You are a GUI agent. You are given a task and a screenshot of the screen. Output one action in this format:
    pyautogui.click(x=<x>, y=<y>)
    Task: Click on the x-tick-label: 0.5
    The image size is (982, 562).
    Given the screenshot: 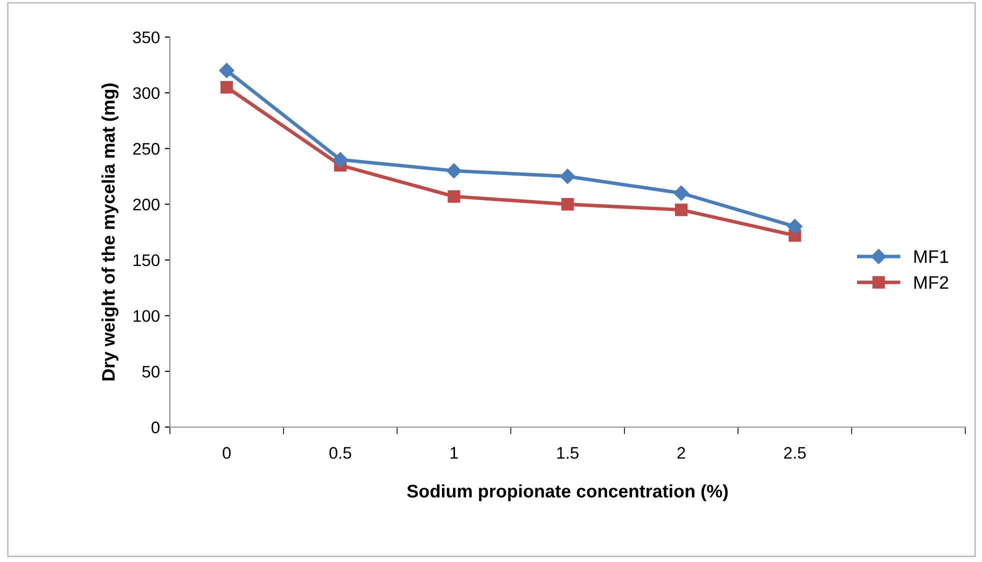 What is the action you would take?
    pyautogui.click(x=340, y=453)
    